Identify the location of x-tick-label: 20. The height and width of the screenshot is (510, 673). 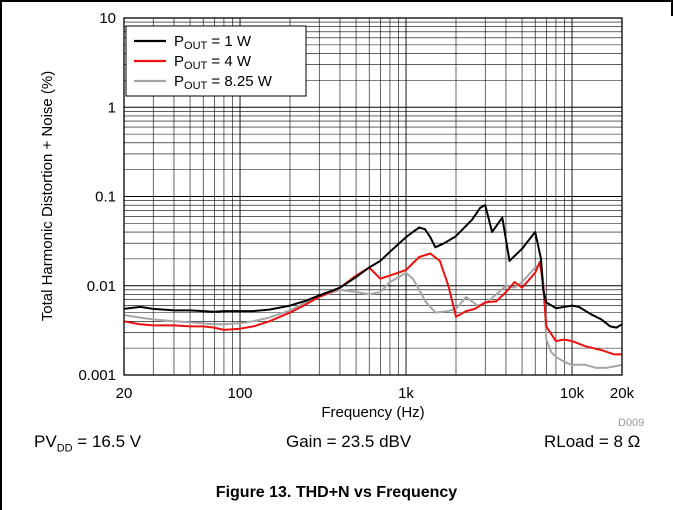
(124, 393).